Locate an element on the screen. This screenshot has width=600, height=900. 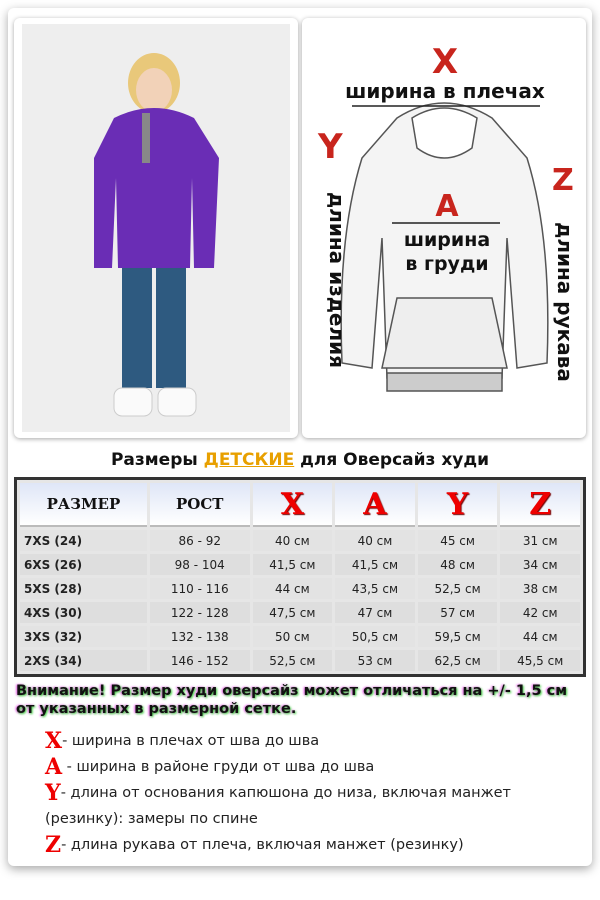
table-cell: 47 см is located at coordinates (375, 612).